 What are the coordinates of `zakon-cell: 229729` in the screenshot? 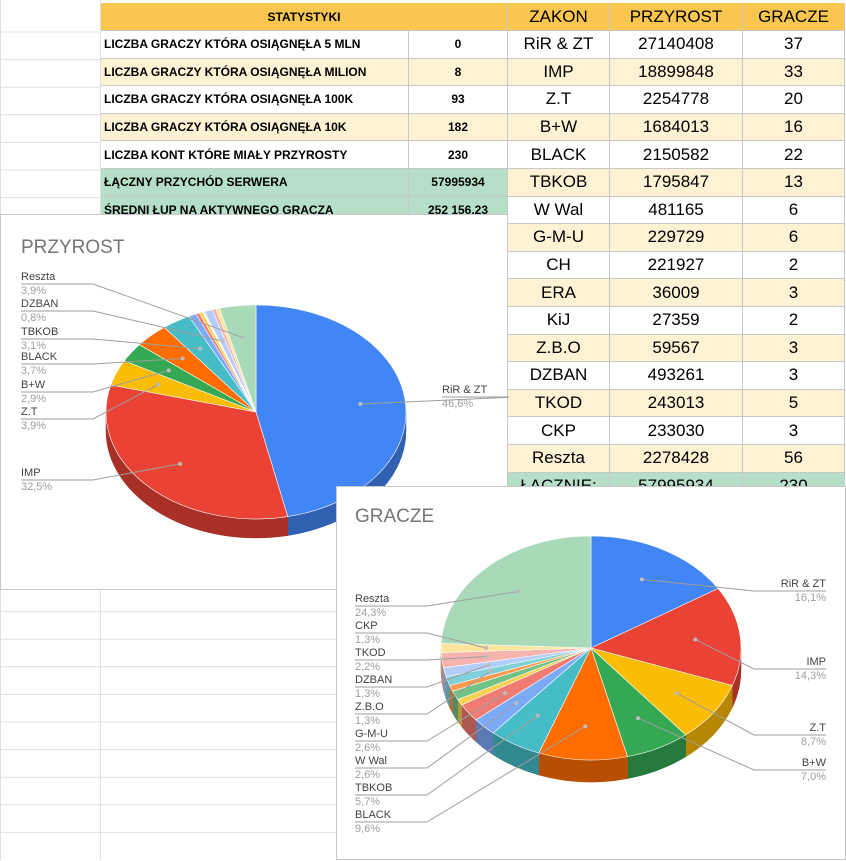 It's located at (676, 238).